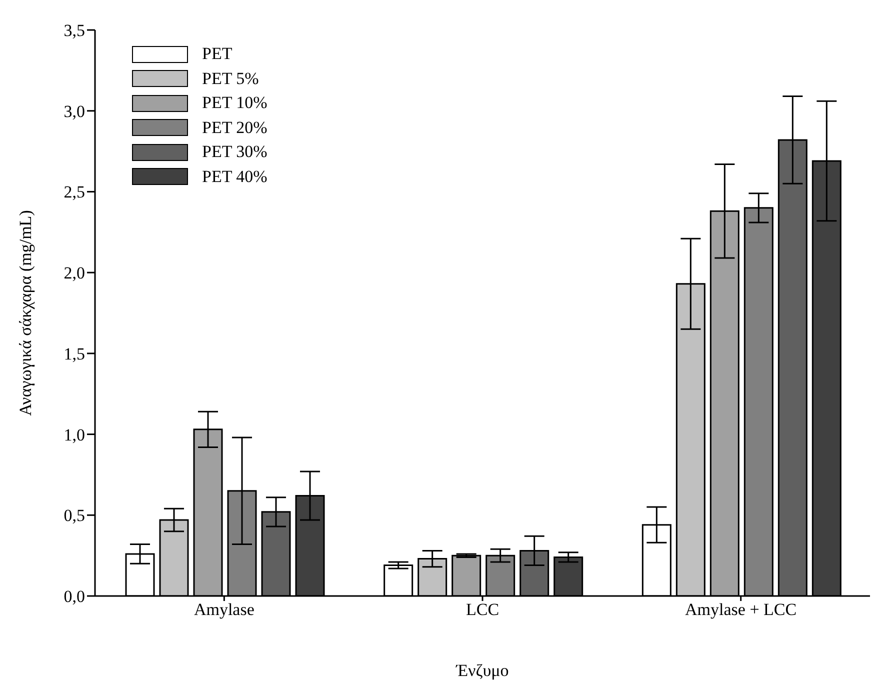 This screenshot has height=691, width=890. What do you see at coordinates (74, 434) in the screenshot?
I see `y-tick-label: 1,0` at bounding box center [74, 434].